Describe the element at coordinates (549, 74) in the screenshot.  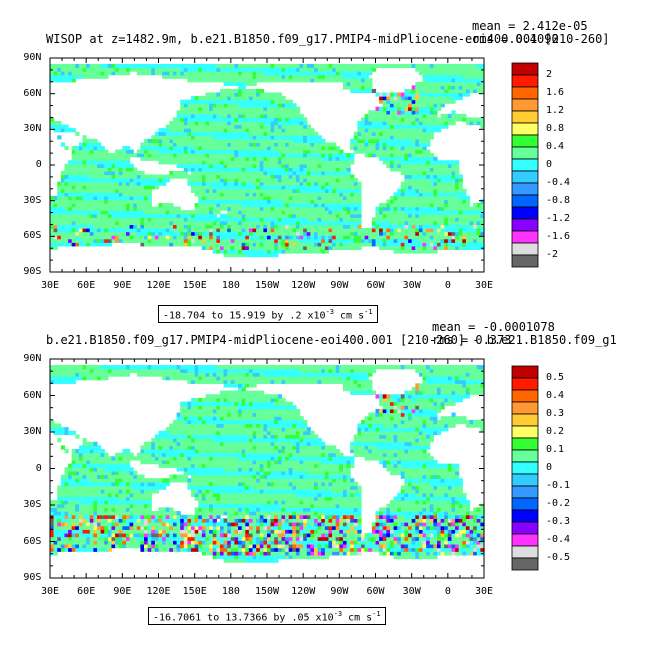
I see `colorbar-label: 2` at that location.